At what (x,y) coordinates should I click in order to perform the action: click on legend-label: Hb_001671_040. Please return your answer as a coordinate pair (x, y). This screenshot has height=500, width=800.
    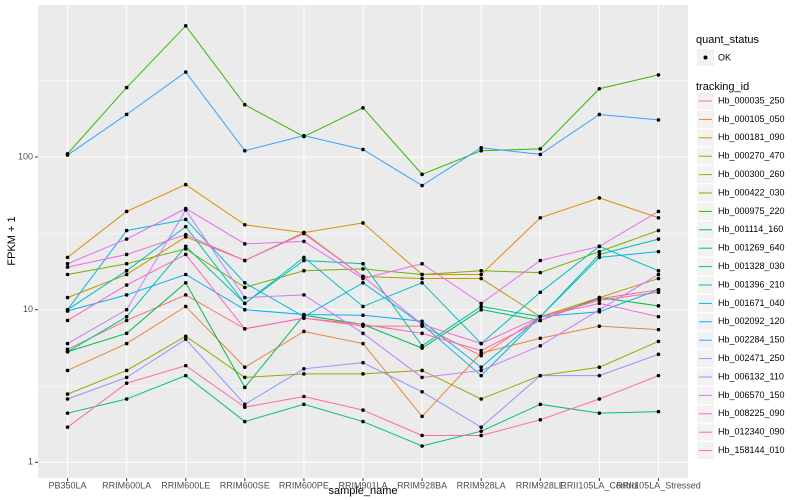
    Looking at the image, I should click on (751, 303).